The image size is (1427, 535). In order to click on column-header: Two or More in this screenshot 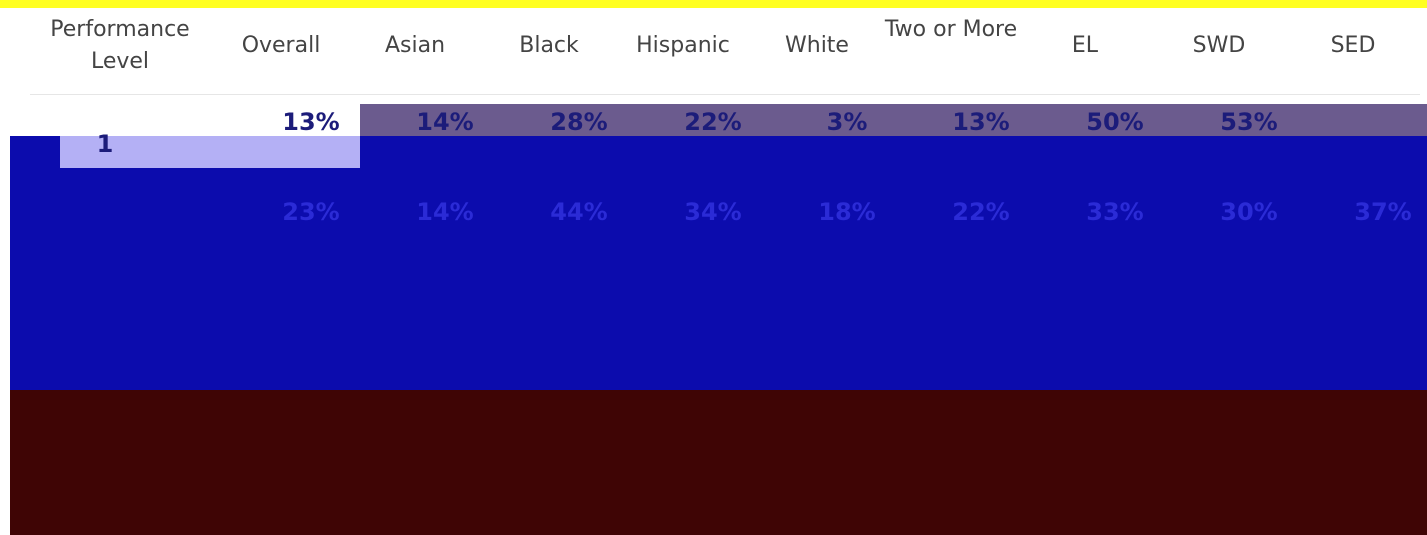, I will do `click(951, 29)`.